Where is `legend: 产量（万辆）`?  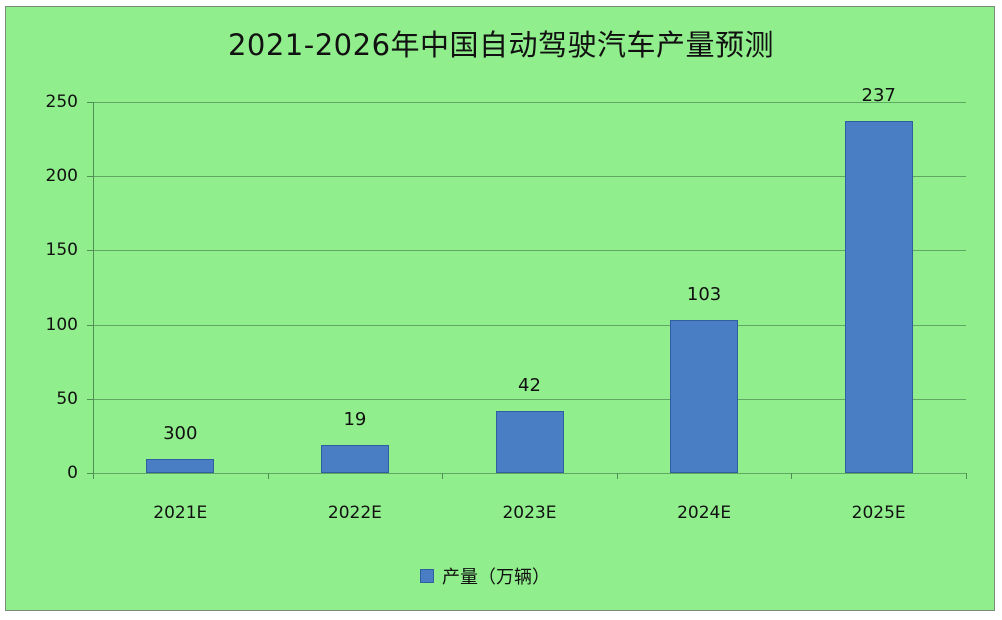 legend: 产量（万辆） is located at coordinates (485, 576).